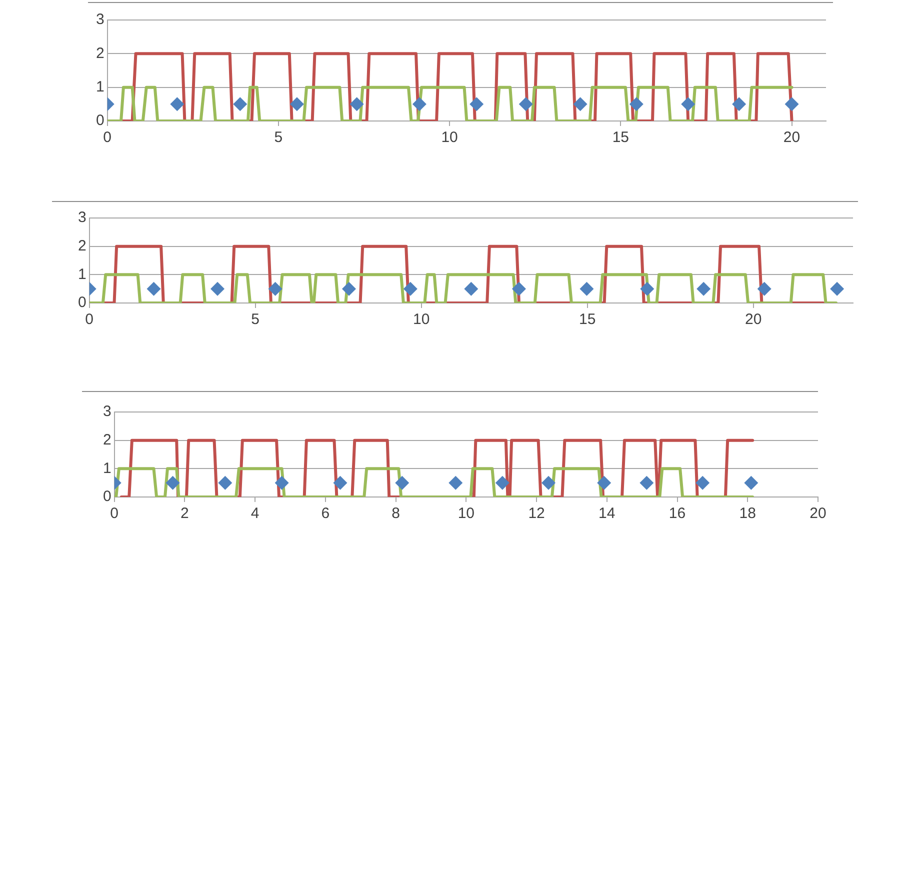  What do you see at coordinates (607, 513) in the screenshot?
I see `x-tick-label: 14` at bounding box center [607, 513].